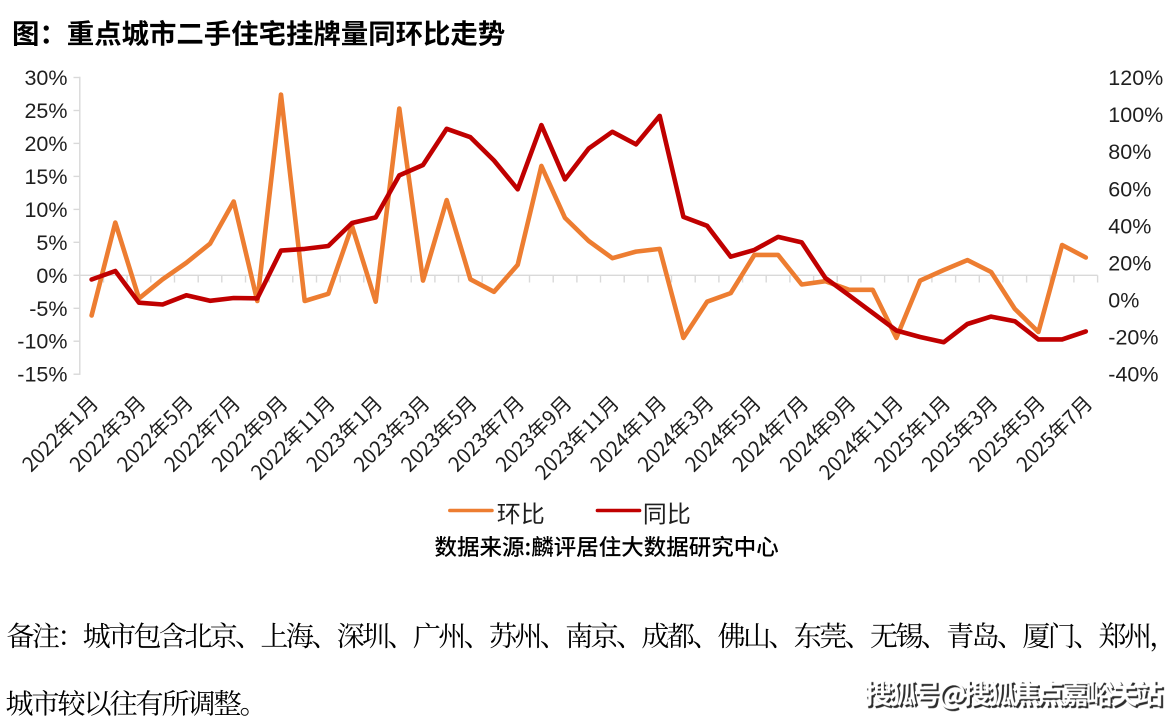  I want to click on svg-text: 120%, so click(1135, 78).